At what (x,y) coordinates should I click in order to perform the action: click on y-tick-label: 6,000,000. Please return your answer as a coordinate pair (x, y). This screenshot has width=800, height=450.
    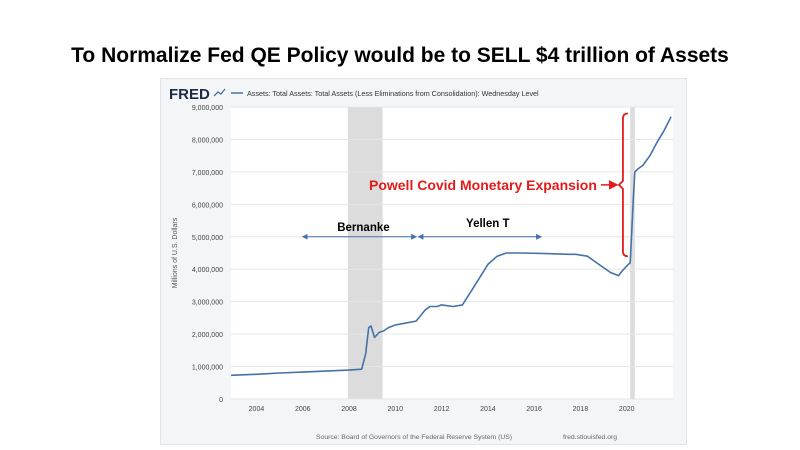
    Looking at the image, I should click on (207, 205).